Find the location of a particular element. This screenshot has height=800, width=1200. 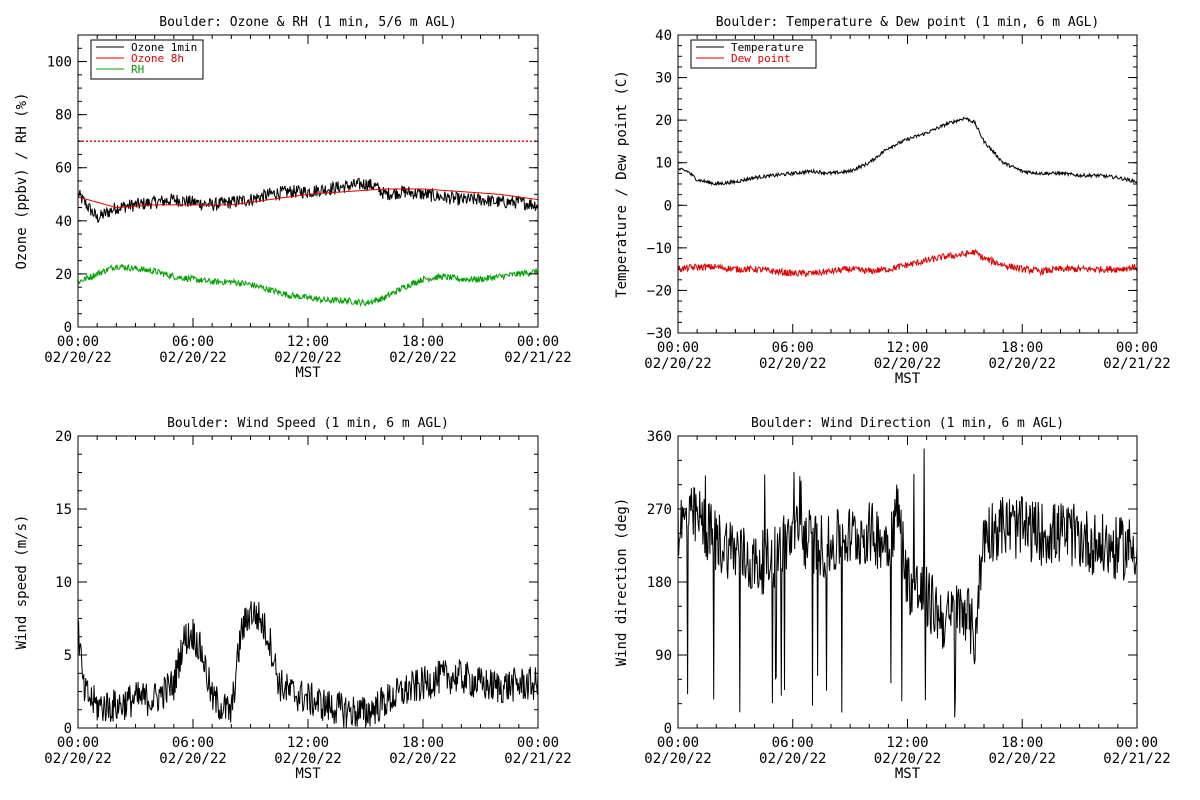

legend-box is located at coordinates (753, 54).